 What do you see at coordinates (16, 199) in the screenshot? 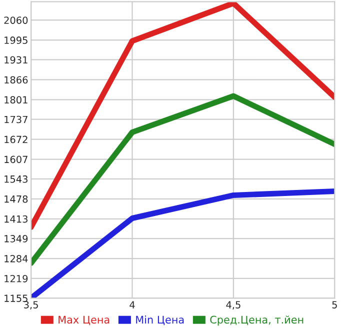
I see `y-tick-label: 1478` at bounding box center [16, 199].